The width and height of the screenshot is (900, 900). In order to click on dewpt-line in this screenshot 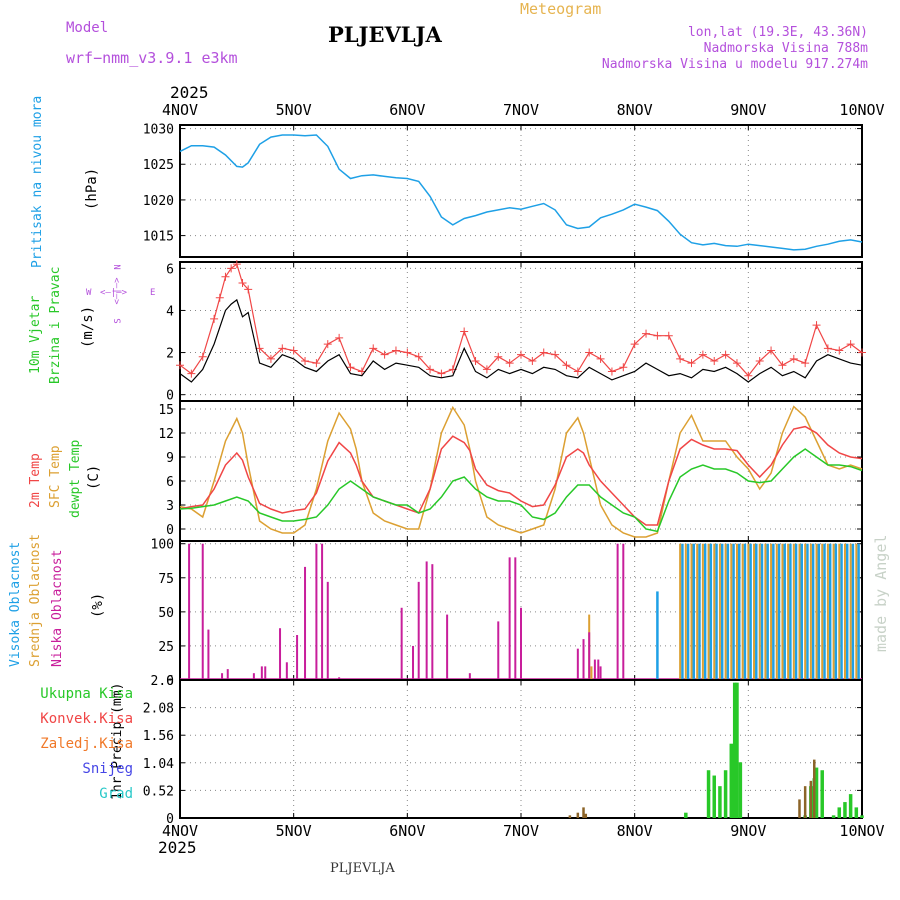, I will do `click(521, 490)`.